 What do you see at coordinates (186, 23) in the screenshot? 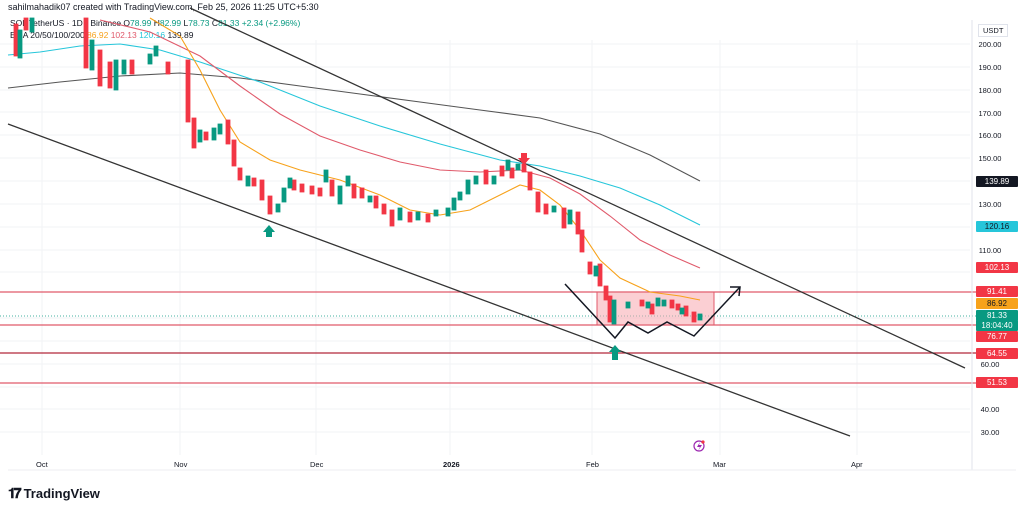
I see `low-label: L` at bounding box center [186, 23].